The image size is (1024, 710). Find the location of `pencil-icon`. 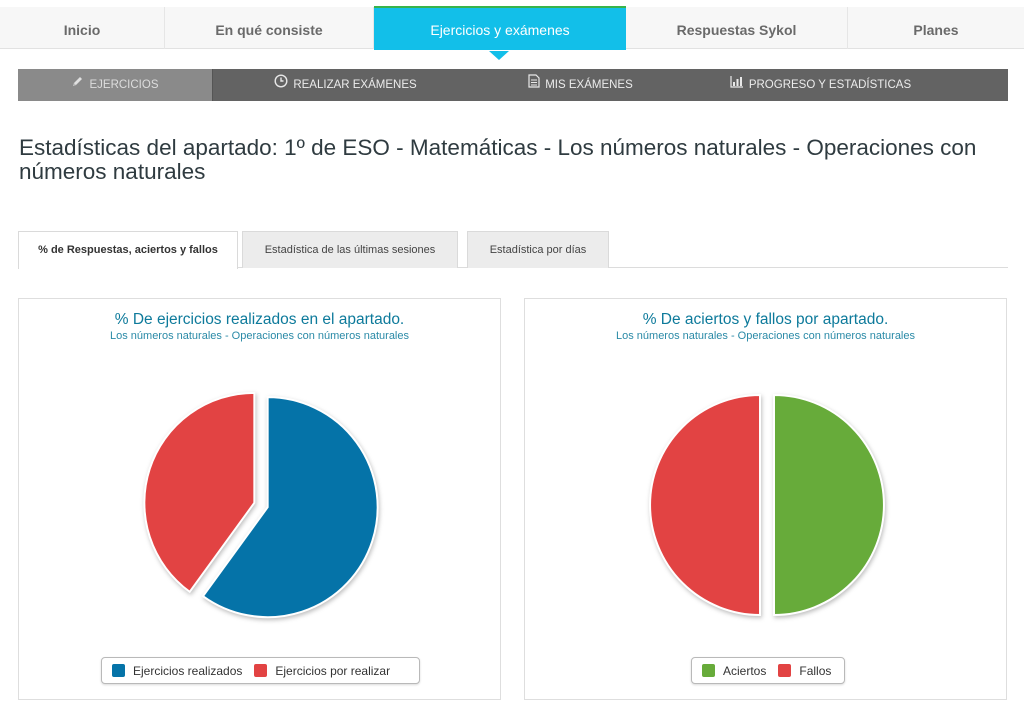

pencil-icon is located at coordinates (77, 85).